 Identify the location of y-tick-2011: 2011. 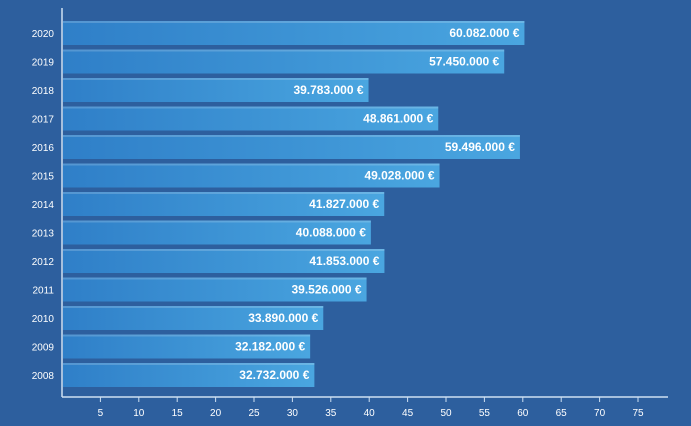
(43, 291).